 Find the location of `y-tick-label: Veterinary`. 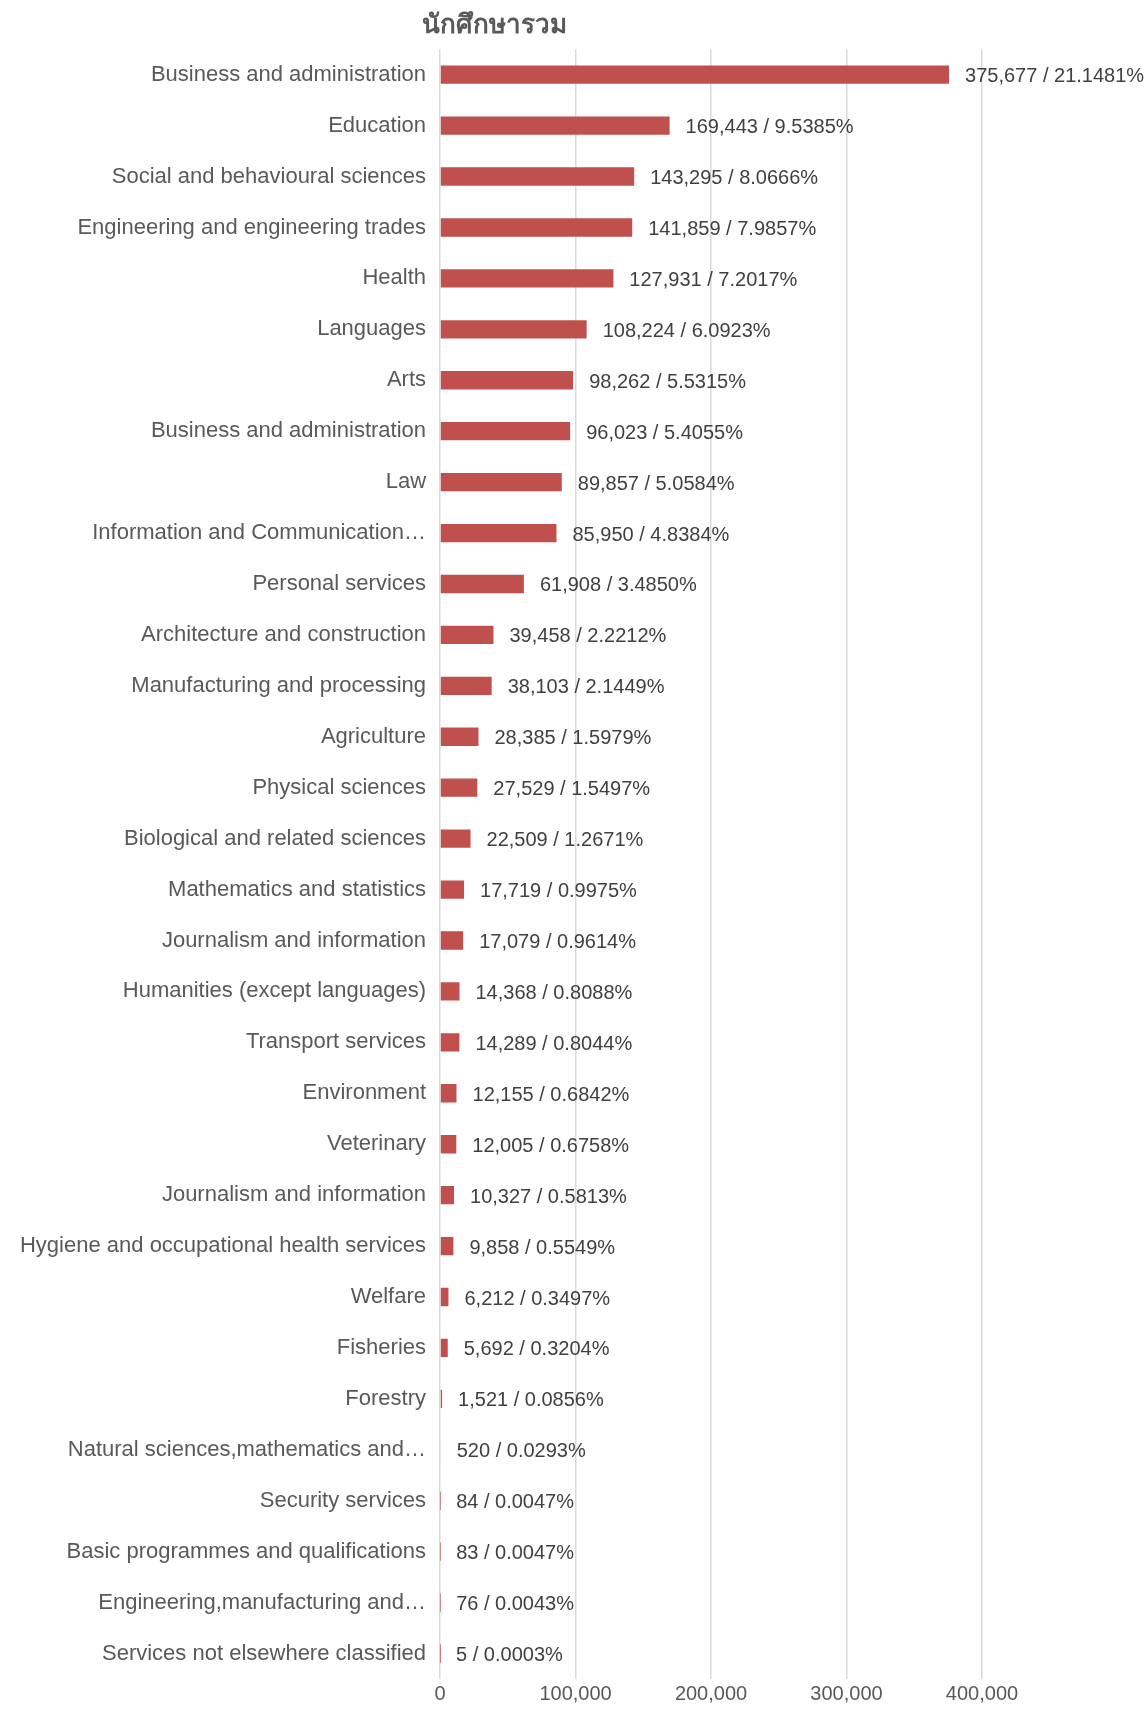

y-tick-label: Veterinary is located at coordinates (376, 1143).